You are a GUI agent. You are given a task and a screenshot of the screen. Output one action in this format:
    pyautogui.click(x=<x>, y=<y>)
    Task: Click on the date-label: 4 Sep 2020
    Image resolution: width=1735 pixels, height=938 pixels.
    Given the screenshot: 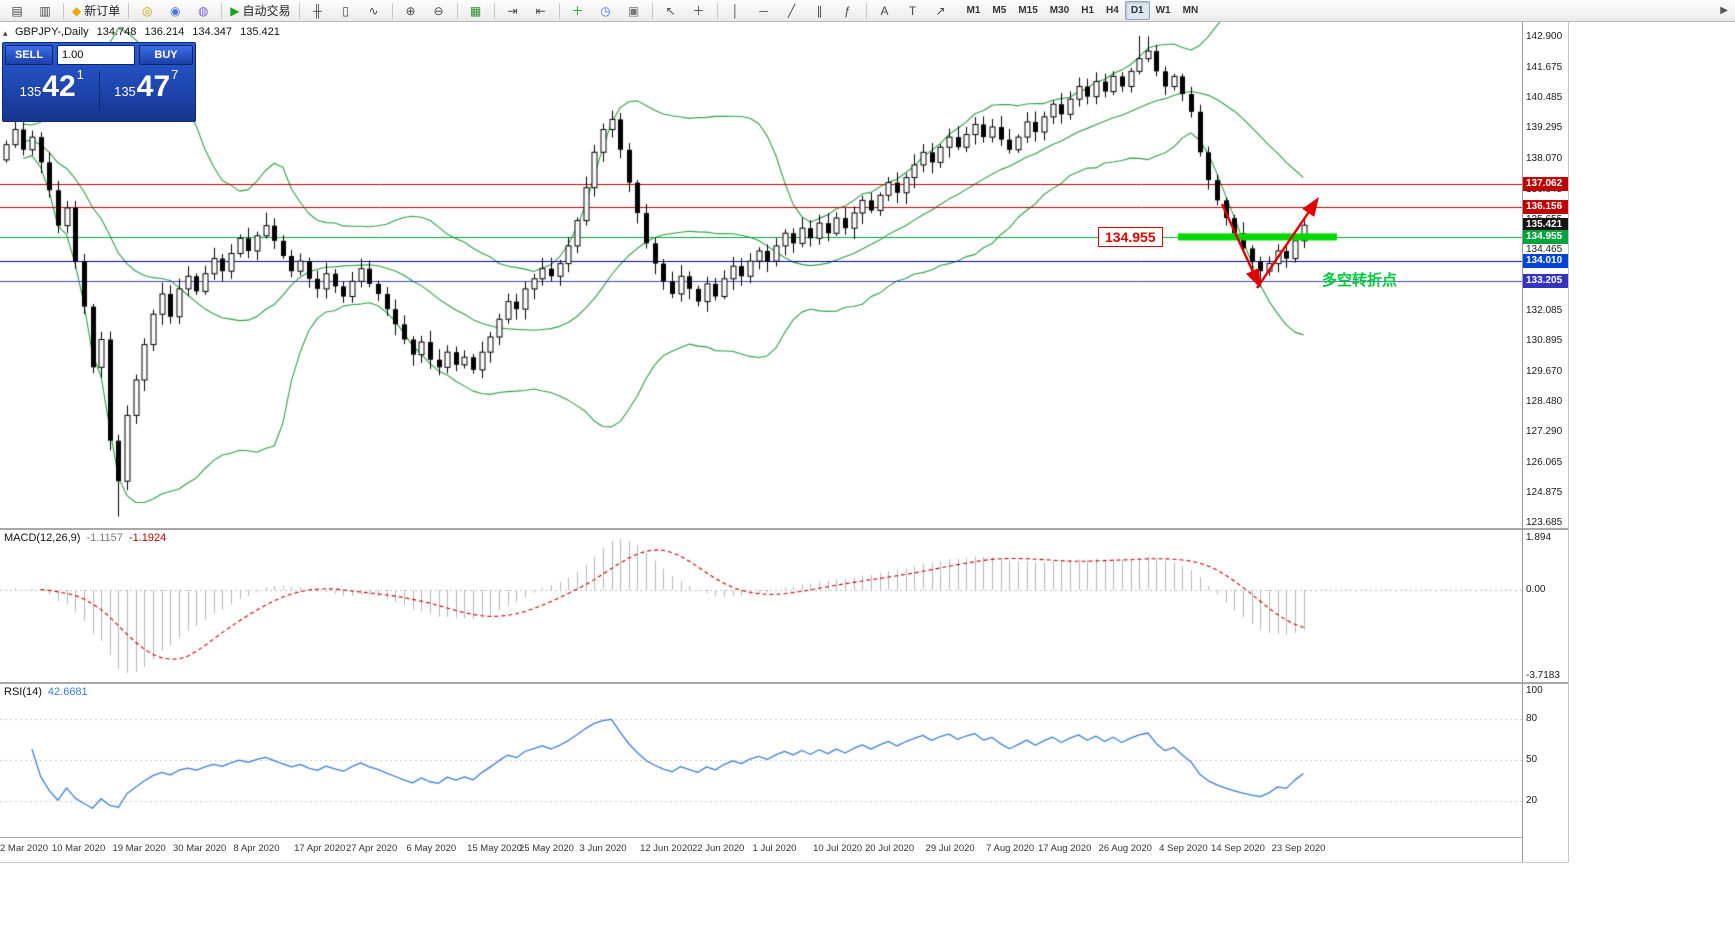 What is the action you would take?
    pyautogui.click(x=1183, y=848)
    